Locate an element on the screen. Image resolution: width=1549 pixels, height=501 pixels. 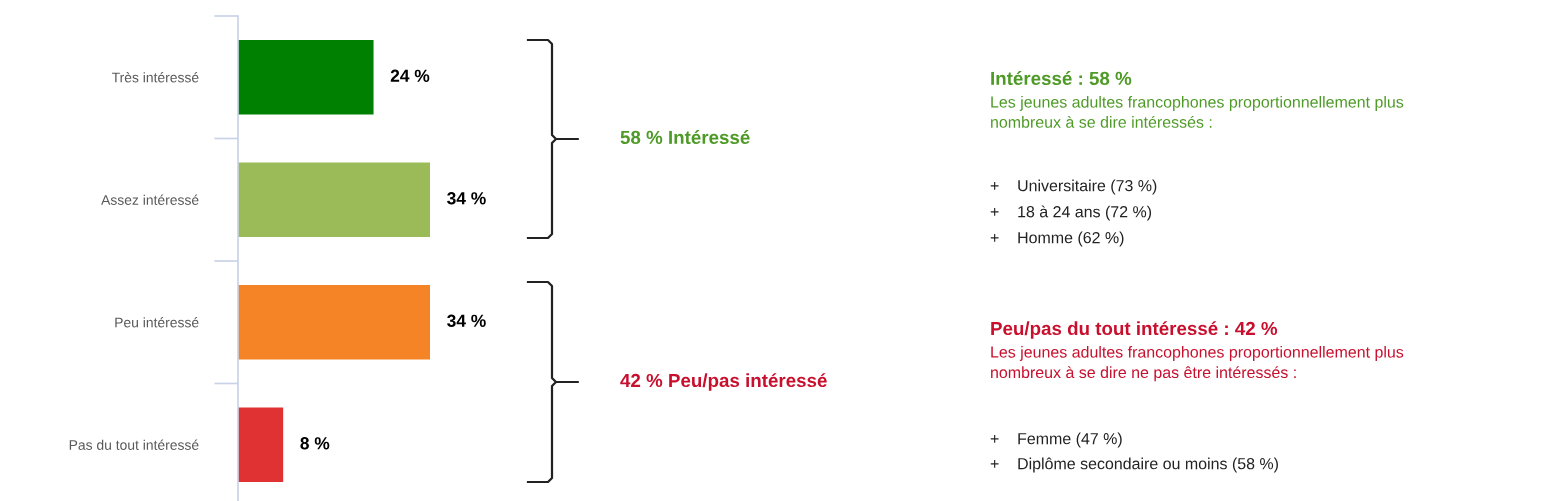
text: Les jeunes adultes francophones proportionnellement plus nombreux à se dire intéressés : is located at coordinates (1197, 112).